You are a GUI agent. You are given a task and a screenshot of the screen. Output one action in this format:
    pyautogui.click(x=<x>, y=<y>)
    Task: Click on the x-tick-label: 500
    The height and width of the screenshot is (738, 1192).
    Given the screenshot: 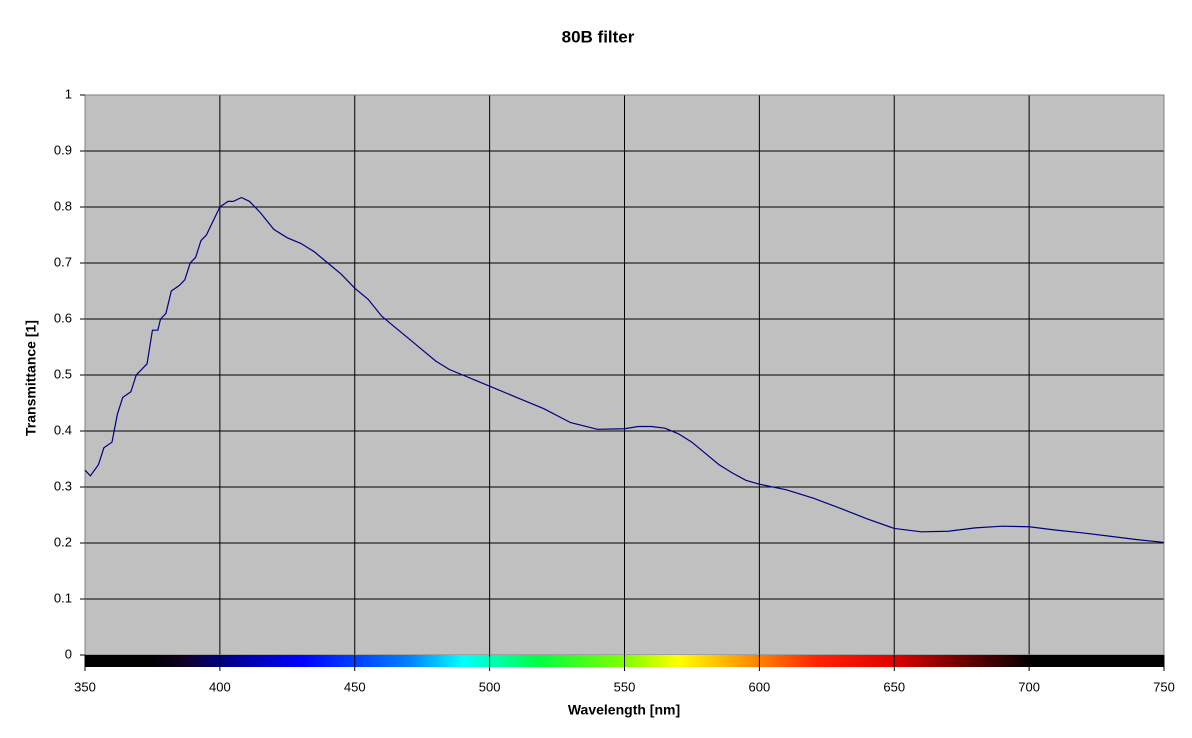 What is the action you would take?
    pyautogui.click(x=490, y=686)
    